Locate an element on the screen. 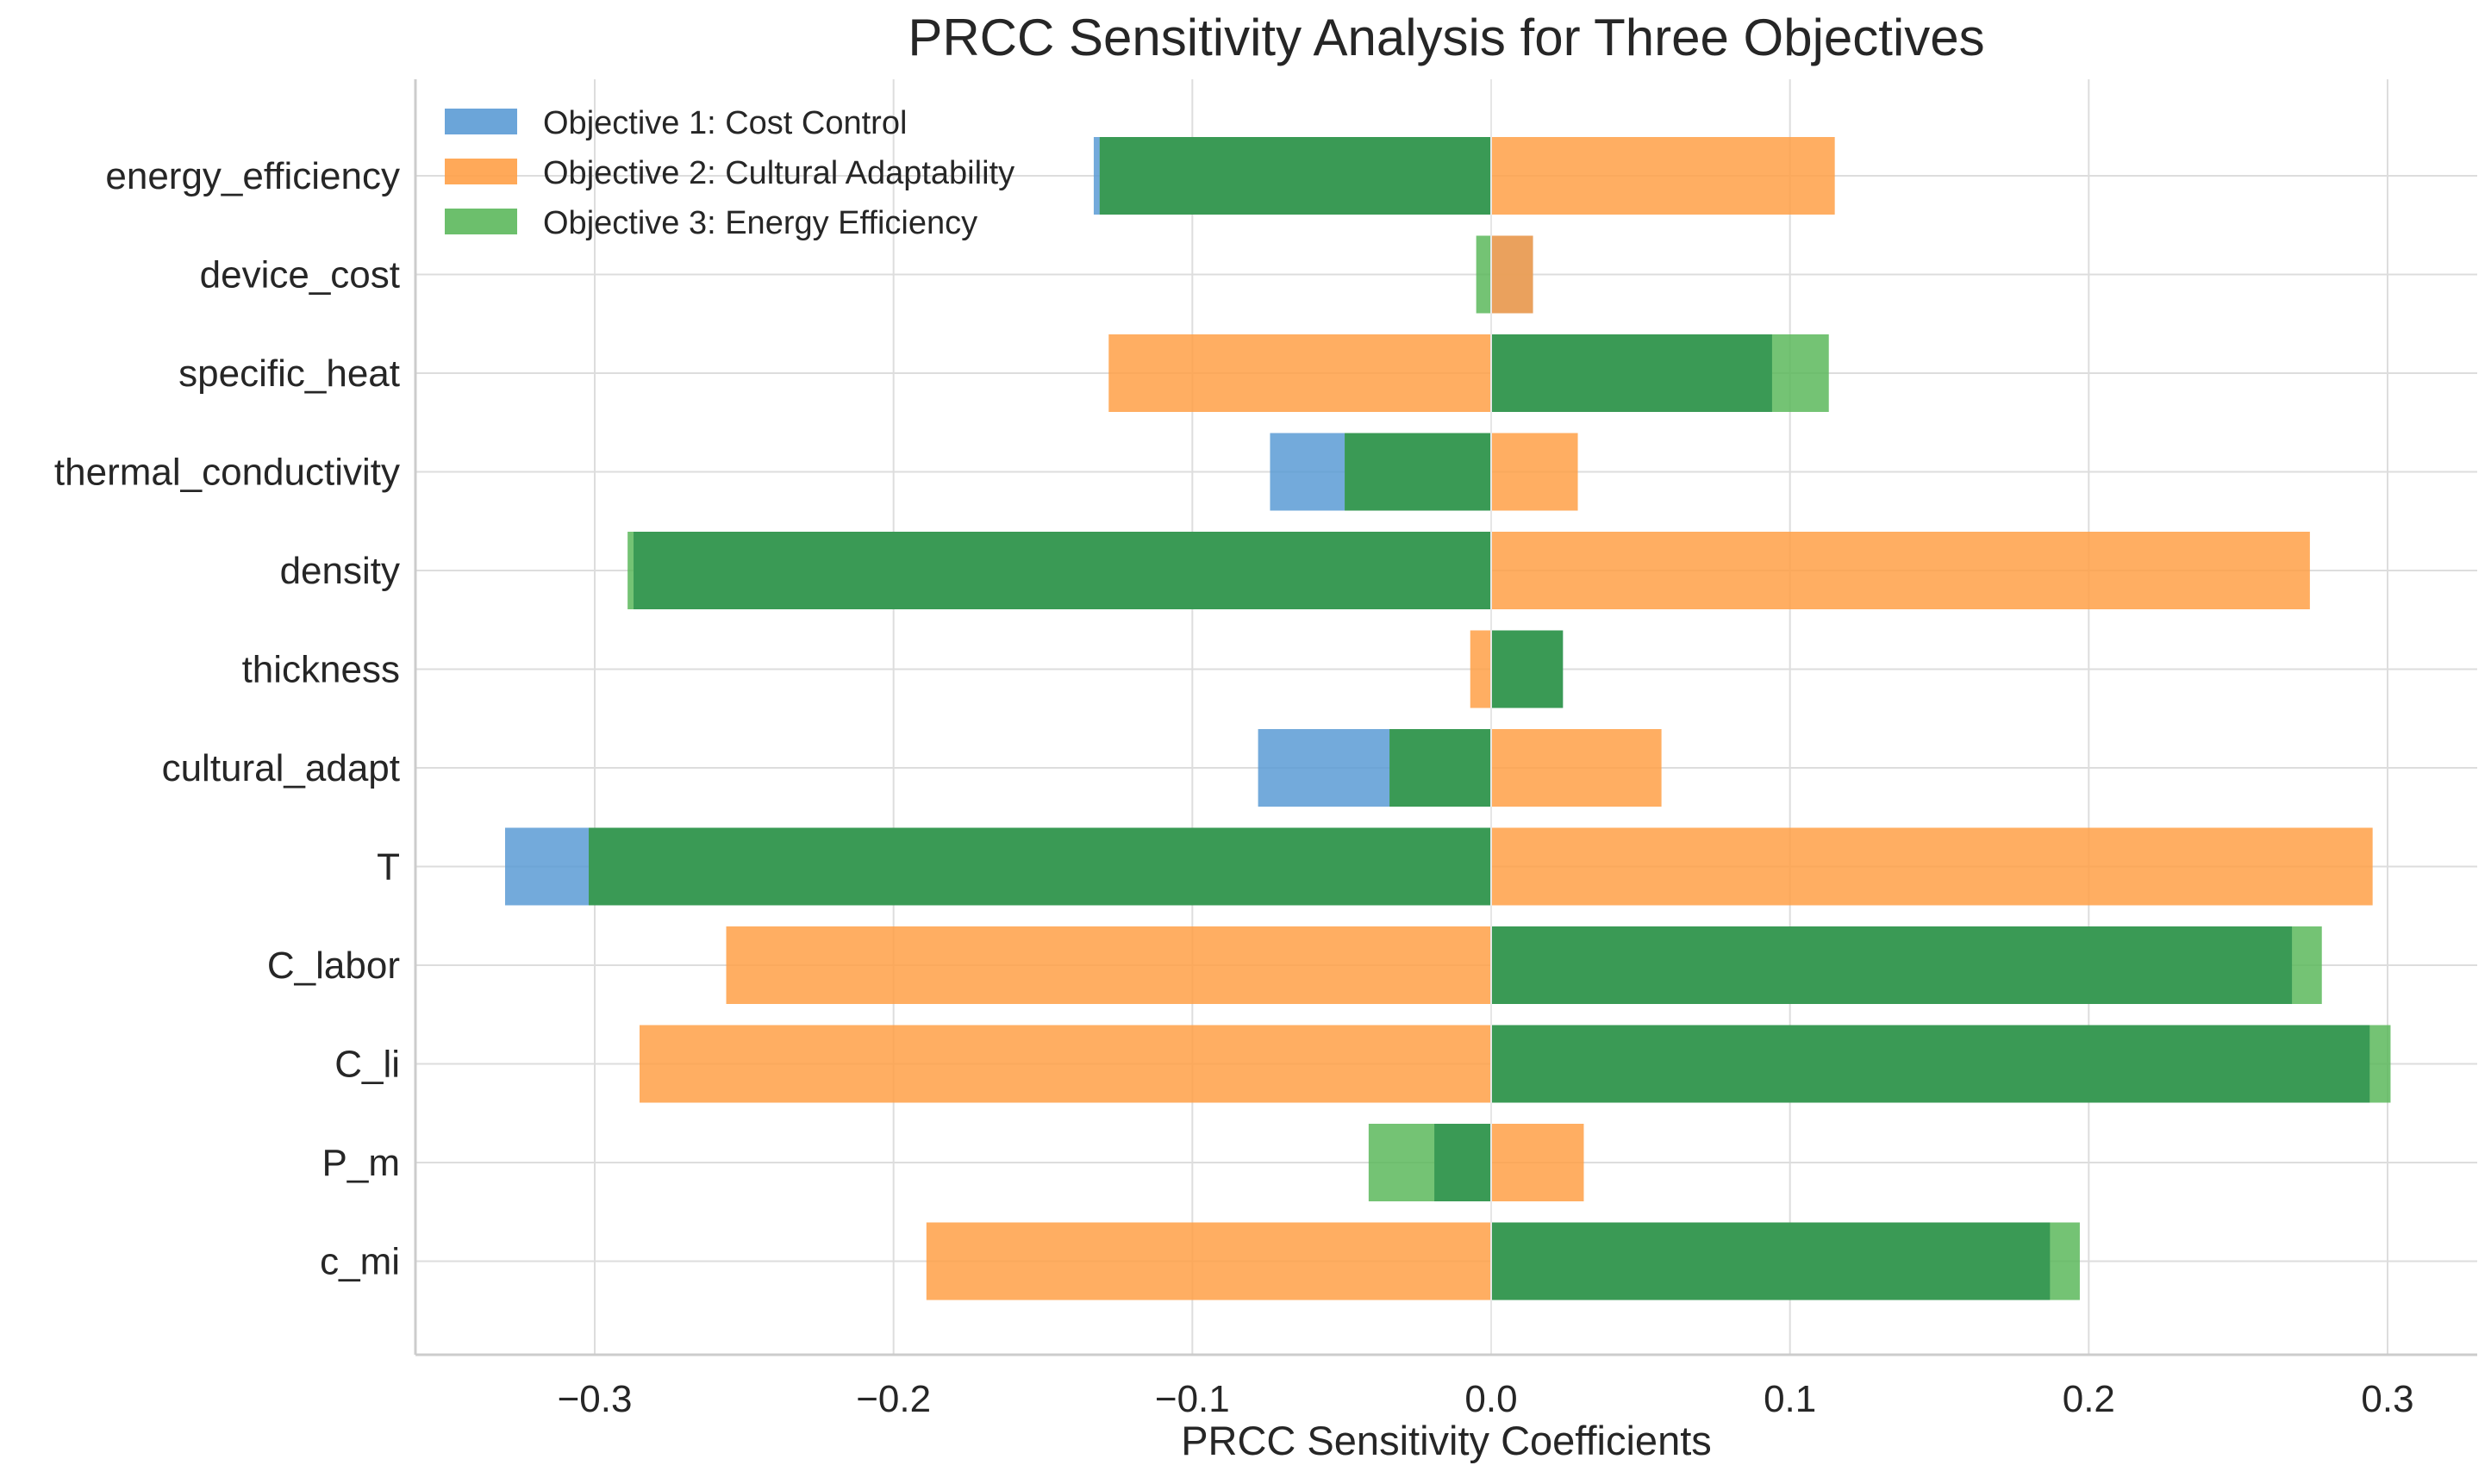 The image size is (2491, 1484). y-tick-label: P_m is located at coordinates (361, 1163).